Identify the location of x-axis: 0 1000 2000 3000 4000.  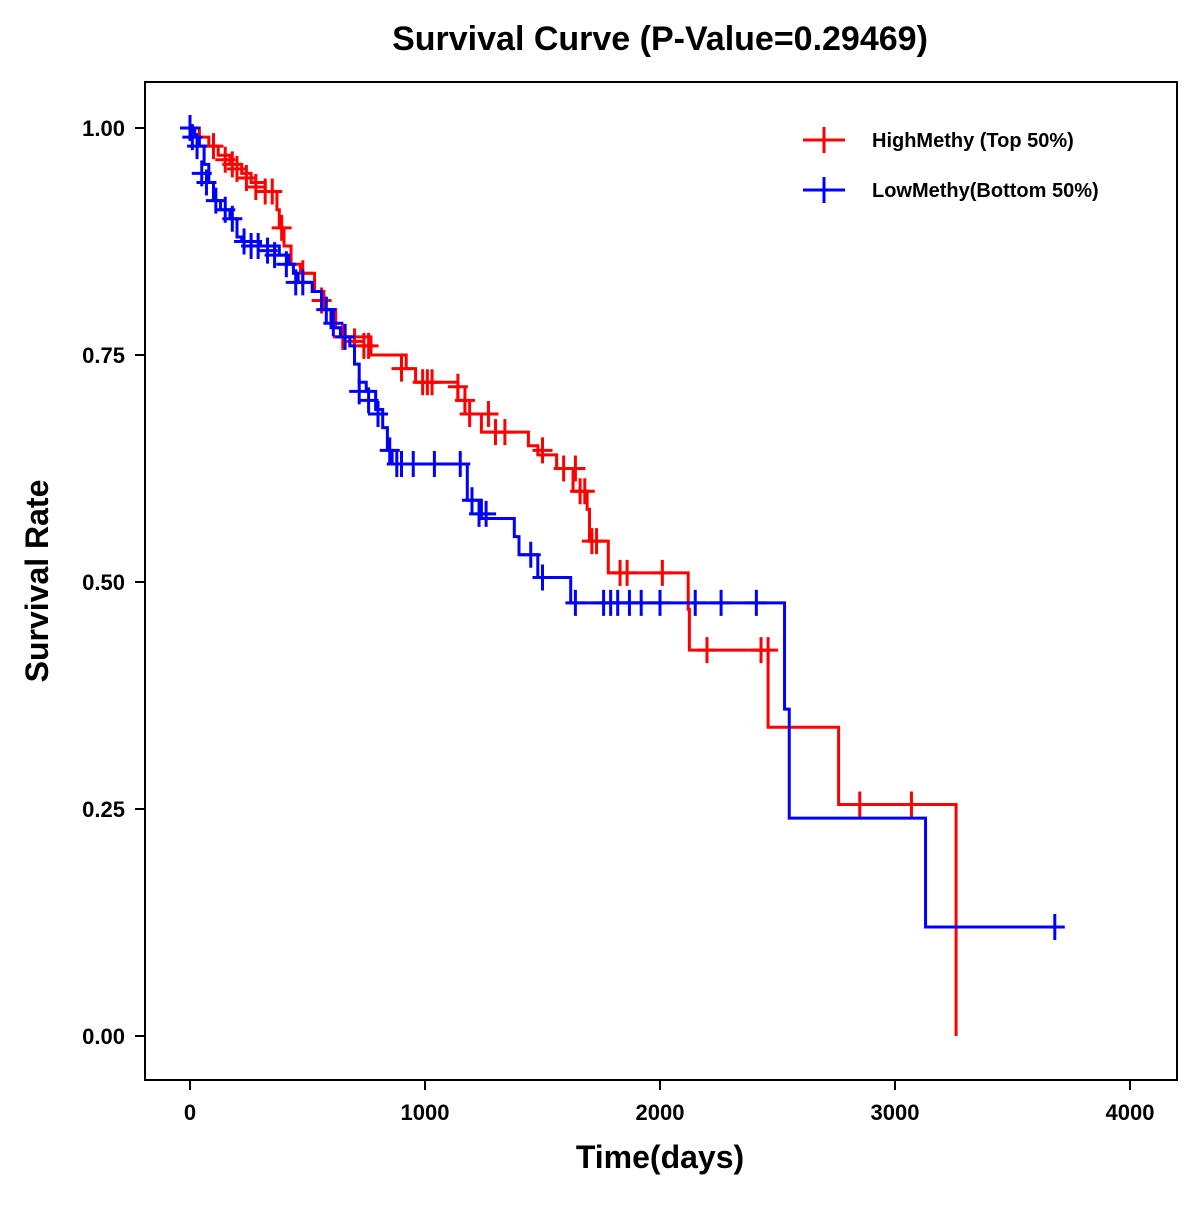
(669, 1102).